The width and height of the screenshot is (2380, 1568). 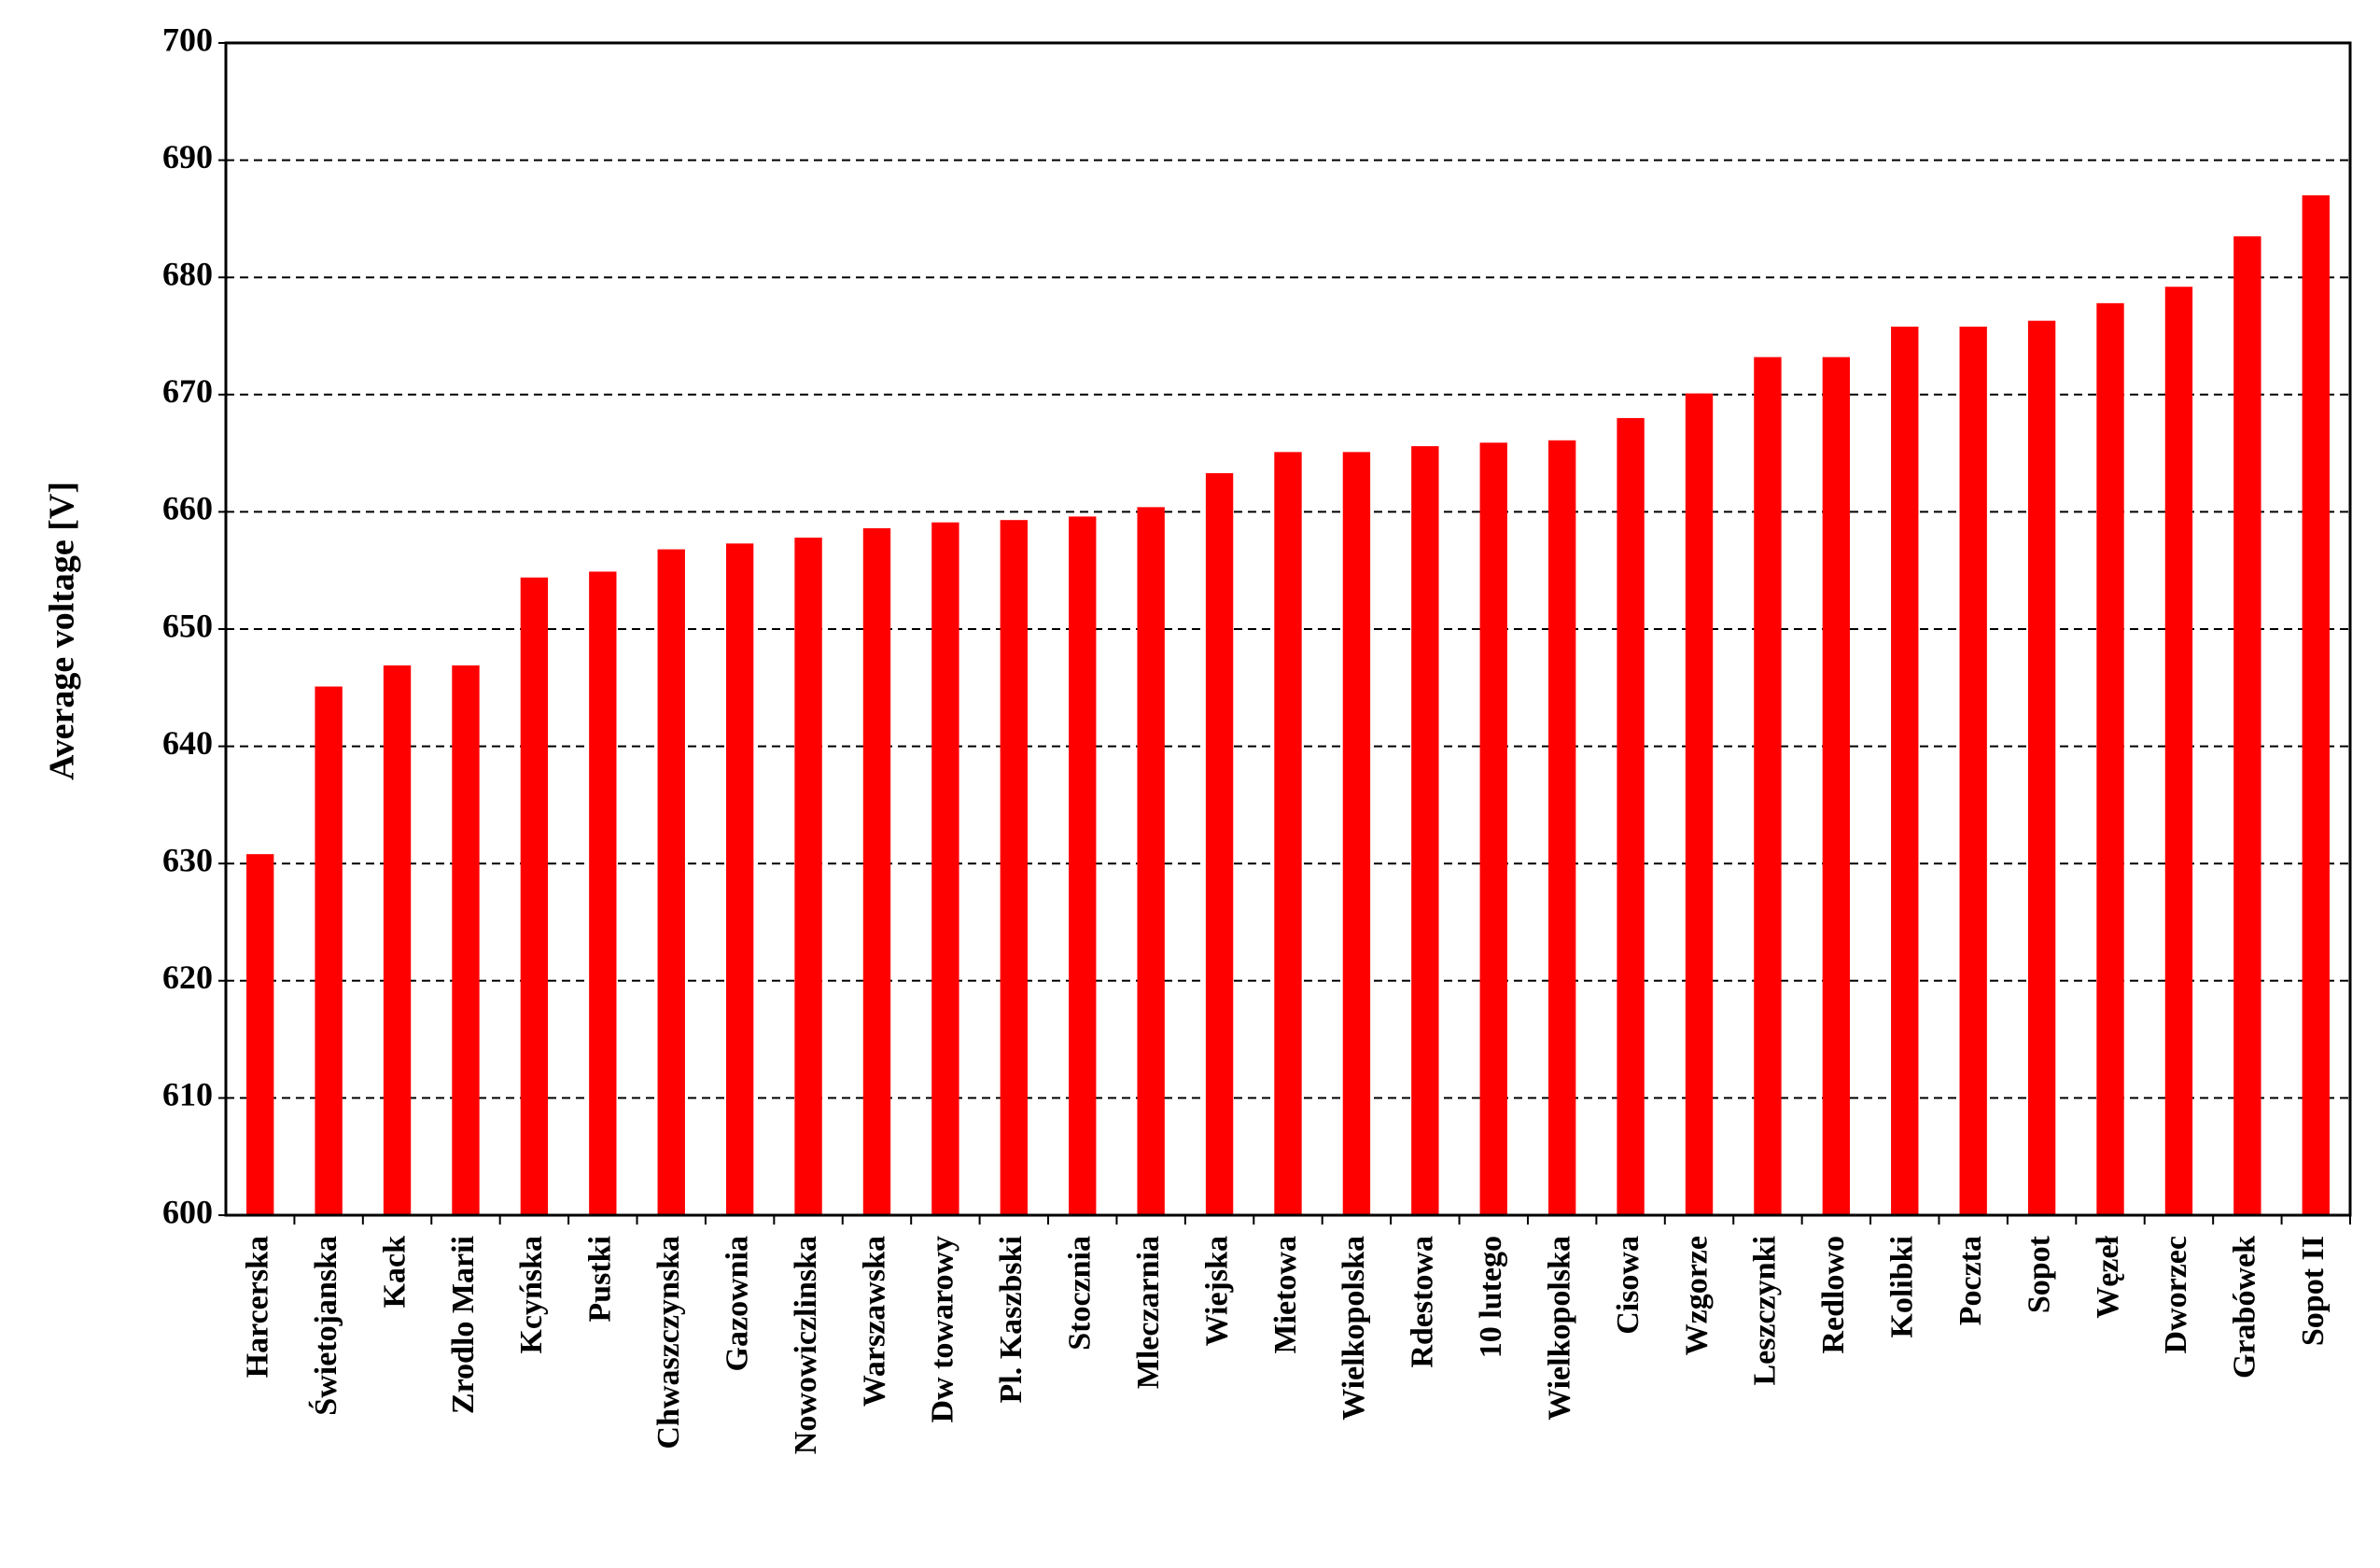 I want to click on x-tick-label: Kolibki, so click(x=1902, y=1287).